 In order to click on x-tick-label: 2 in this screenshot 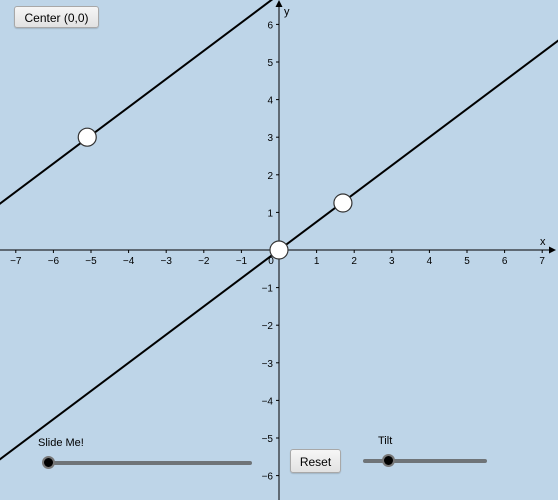, I will do `click(354, 261)`.